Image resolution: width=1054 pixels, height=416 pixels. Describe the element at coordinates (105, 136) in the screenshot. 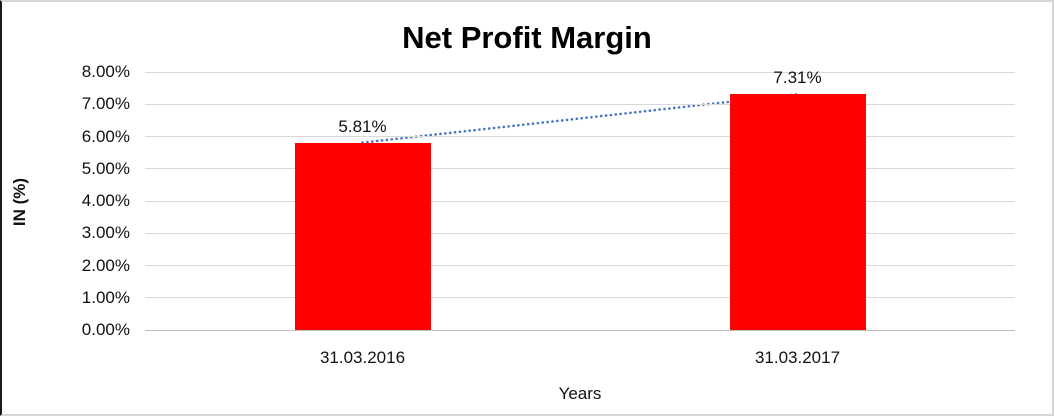

I see `y-tick-label: 6.00%` at that location.